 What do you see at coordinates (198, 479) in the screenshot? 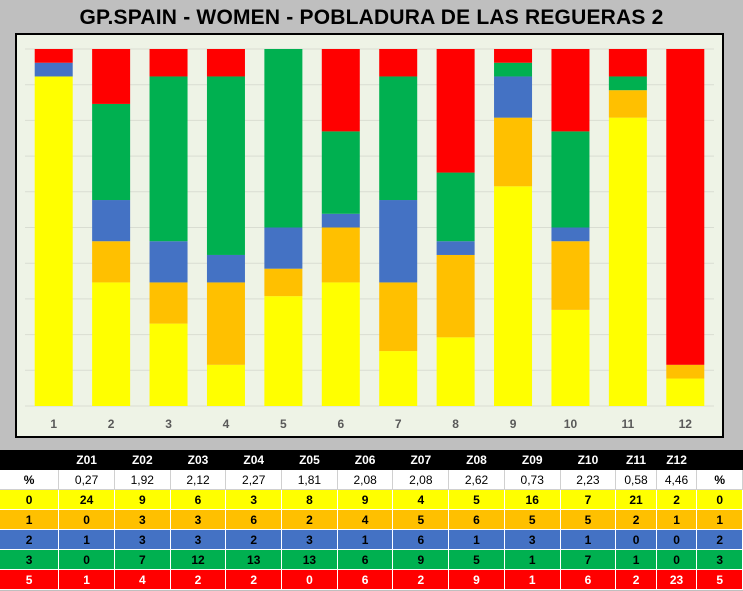
I see `table-cell: 2,12` at bounding box center [198, 479].